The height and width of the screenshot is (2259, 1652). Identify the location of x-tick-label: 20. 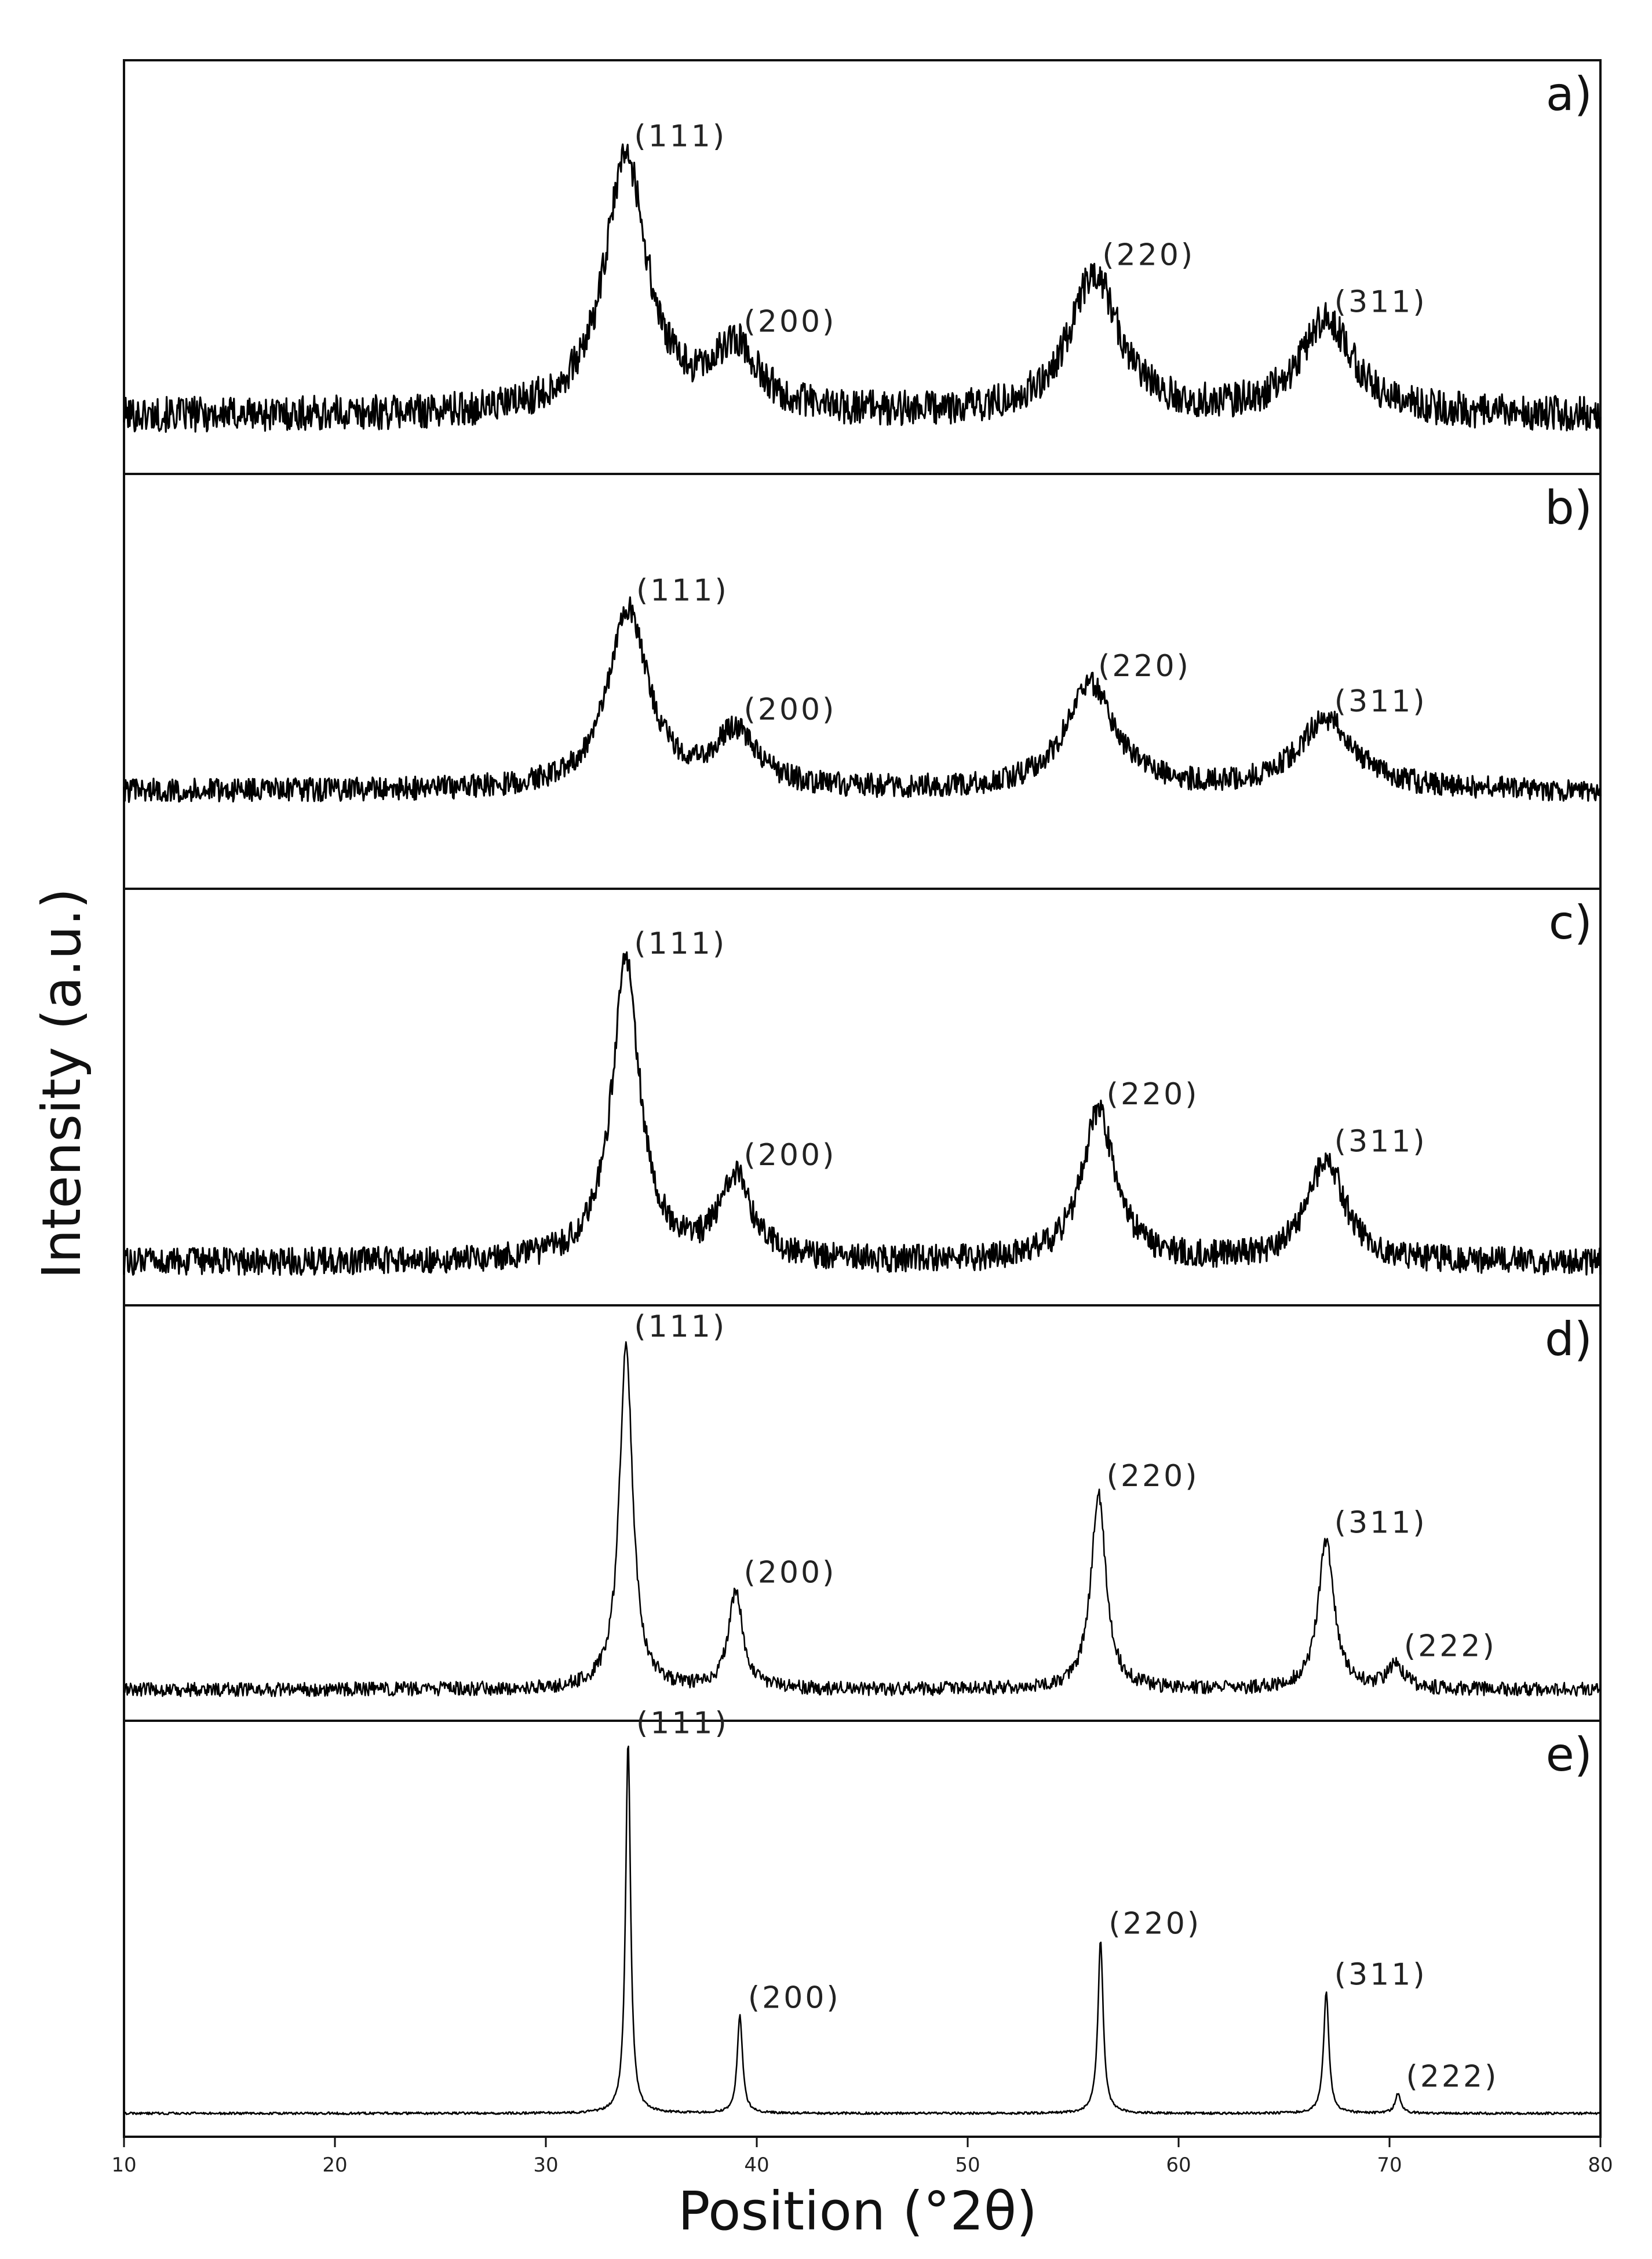
(335, 2165).